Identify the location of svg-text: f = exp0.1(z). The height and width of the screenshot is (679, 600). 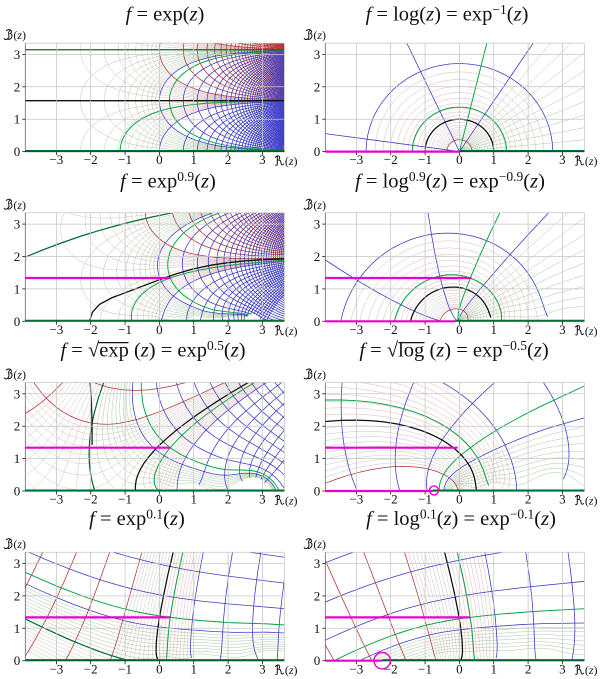
(137, 519).